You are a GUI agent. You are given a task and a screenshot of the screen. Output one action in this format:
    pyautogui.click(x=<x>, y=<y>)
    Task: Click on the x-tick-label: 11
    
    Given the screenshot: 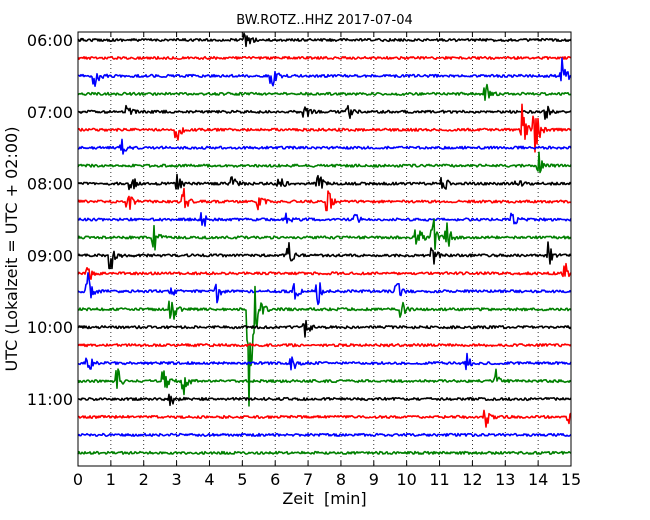 What is the action you would take?
    pyautogui.click(x=439, y=479)
    